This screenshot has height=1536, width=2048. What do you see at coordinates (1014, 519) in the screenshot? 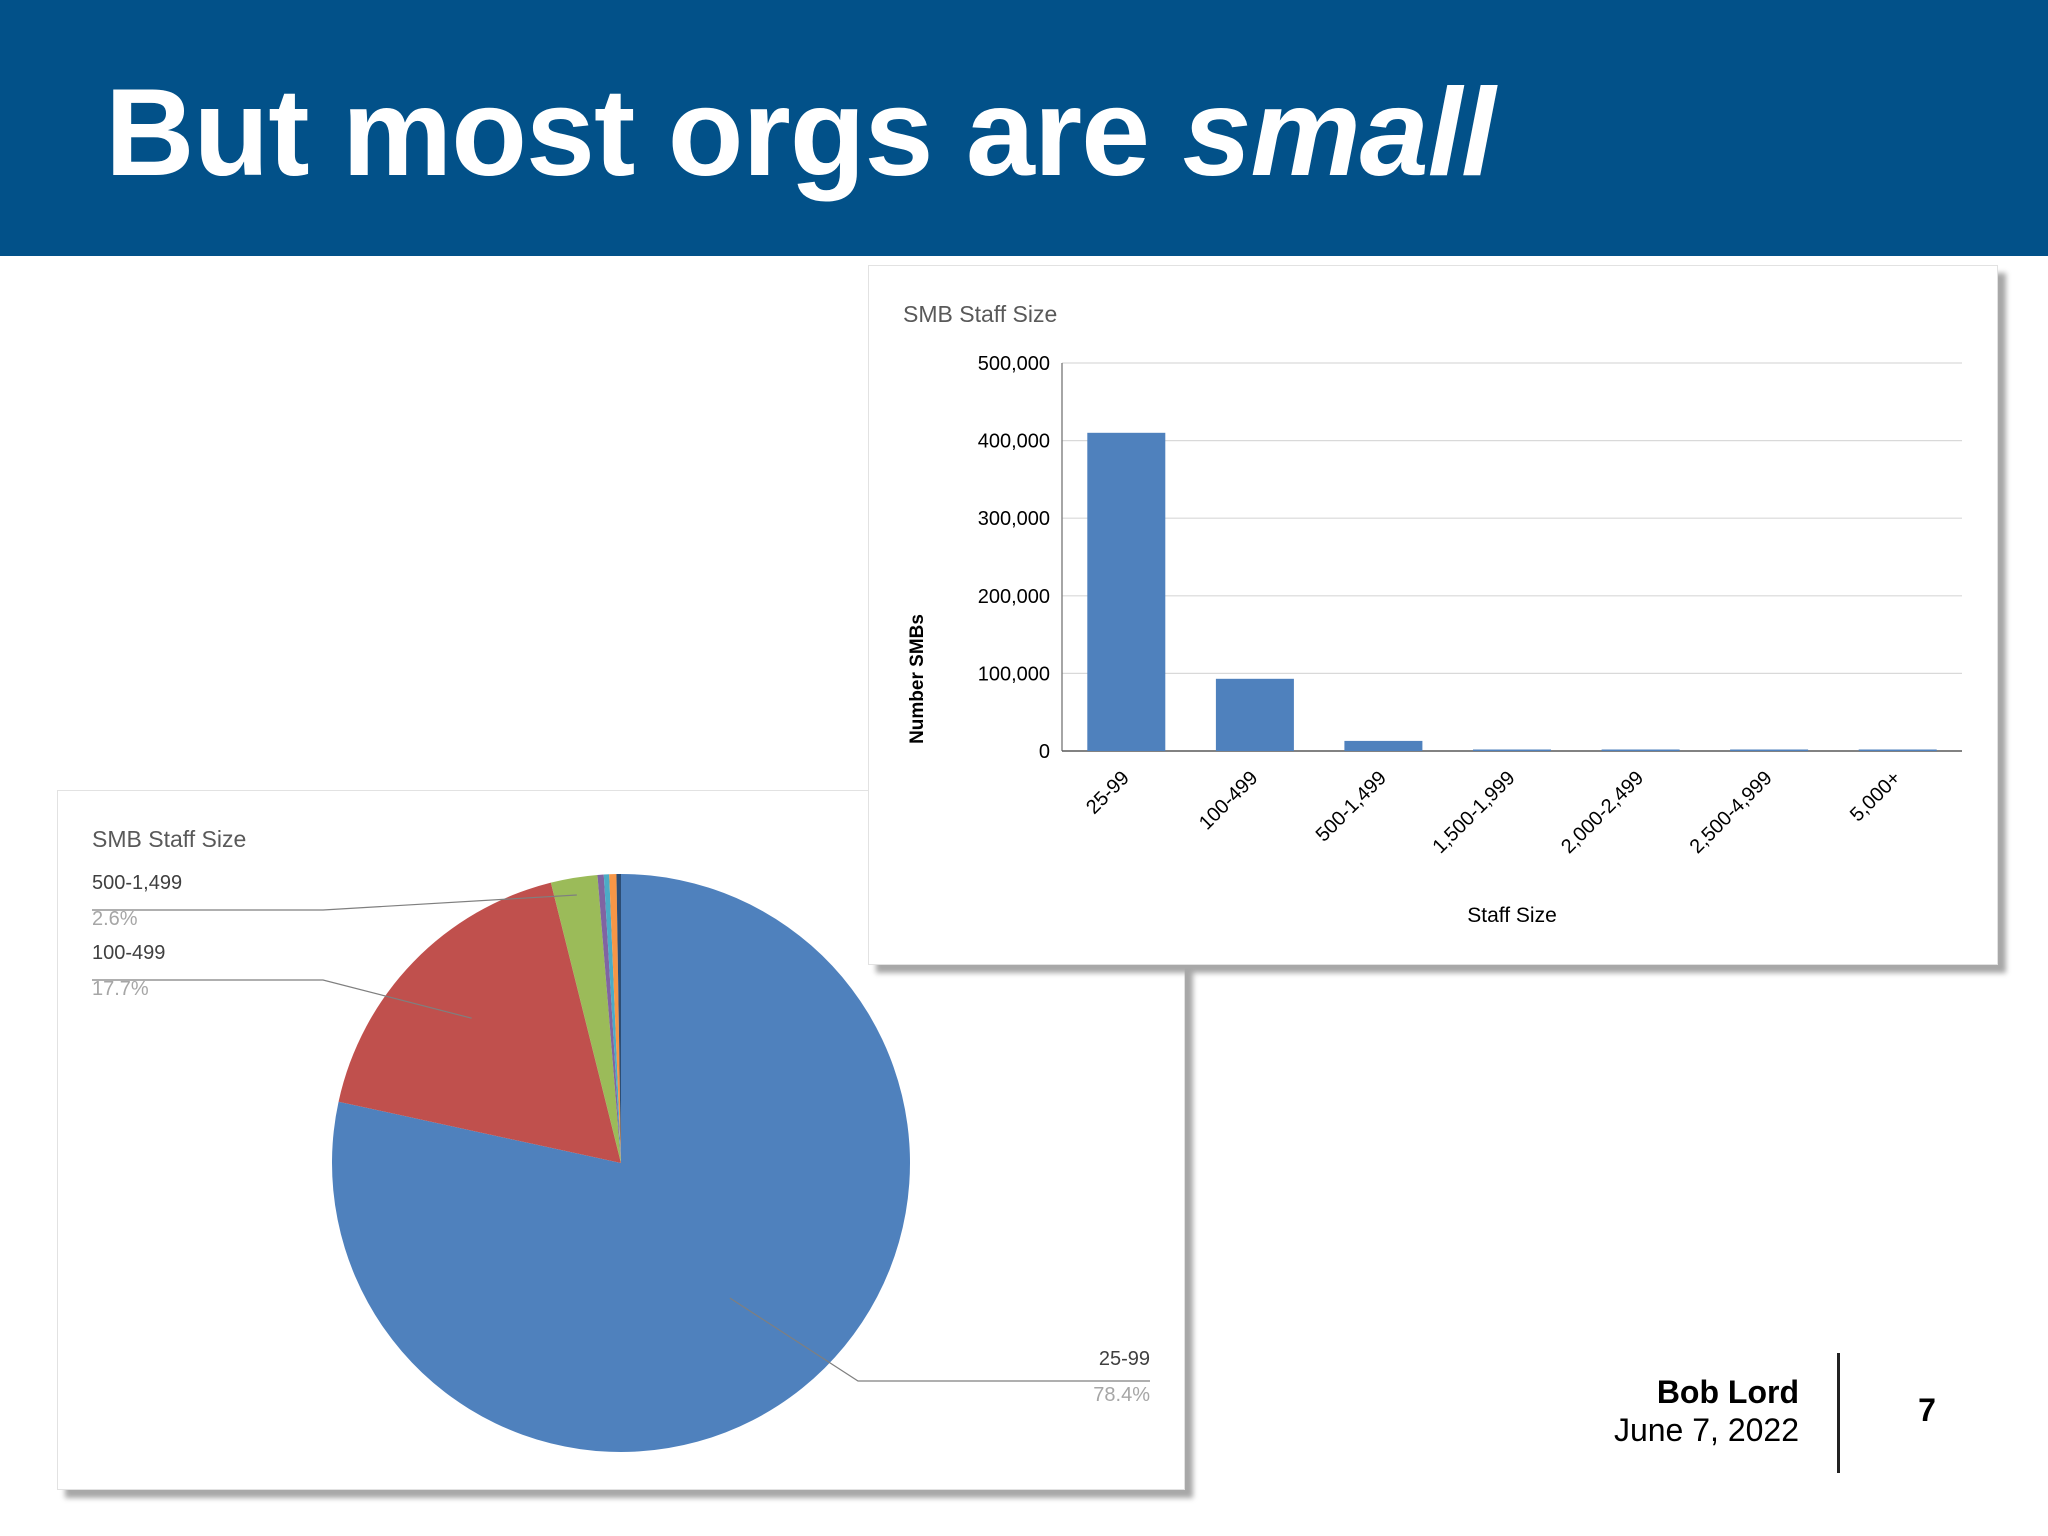
I see `bar-y-tick-300-000: 300,000` at bounding box center [1014, 519].